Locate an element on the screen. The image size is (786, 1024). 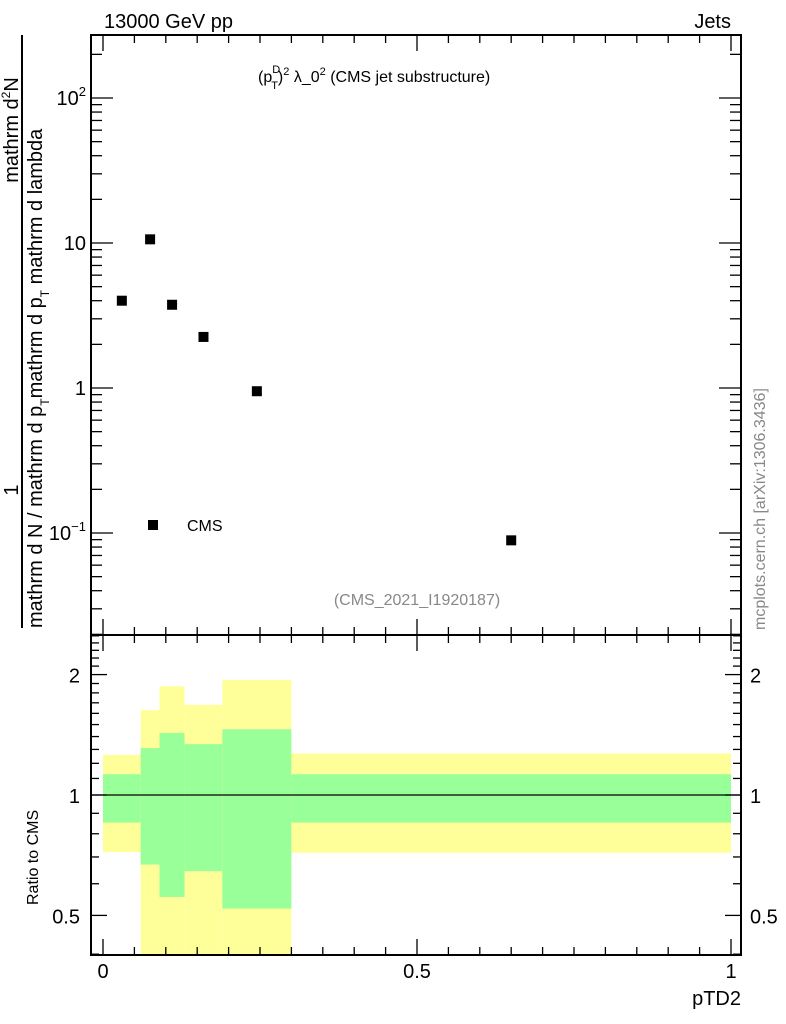
ratio-y-tick-label: 0.5 is located at coordinates (66, 917).